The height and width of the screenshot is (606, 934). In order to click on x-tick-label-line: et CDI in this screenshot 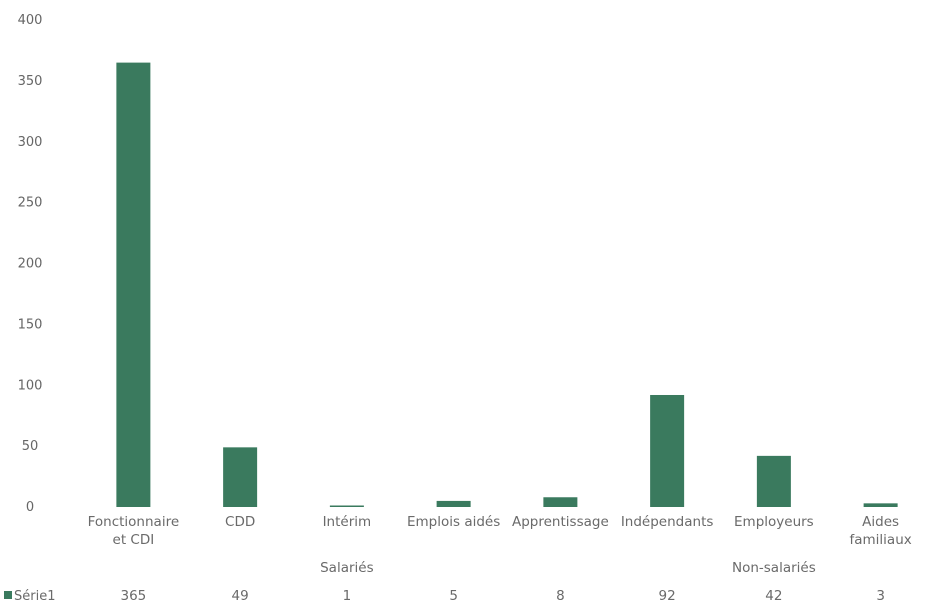, I will do `click(134, 540)`.